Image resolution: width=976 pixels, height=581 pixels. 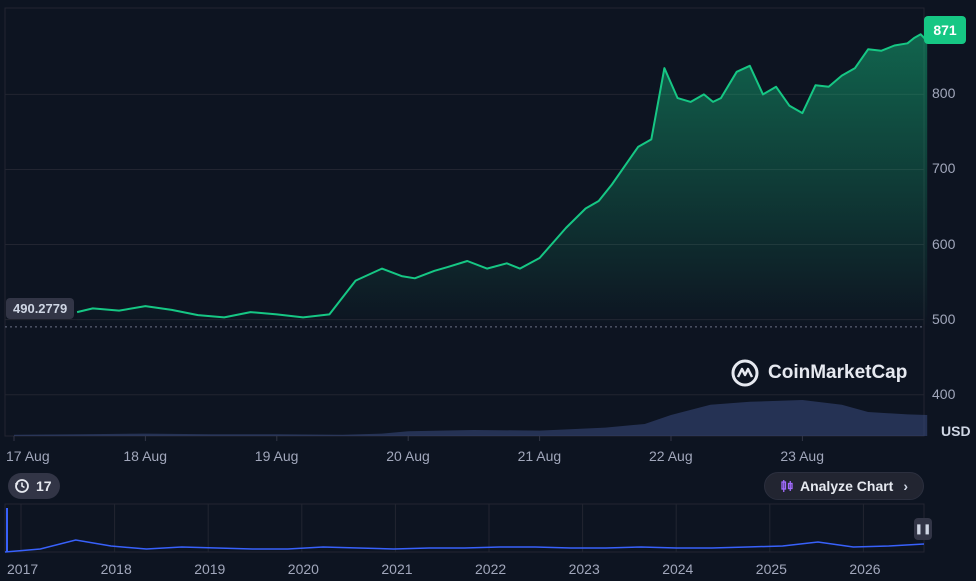 I want to click on x-tick-label: 18 Aug, so click(x=145, y=456).